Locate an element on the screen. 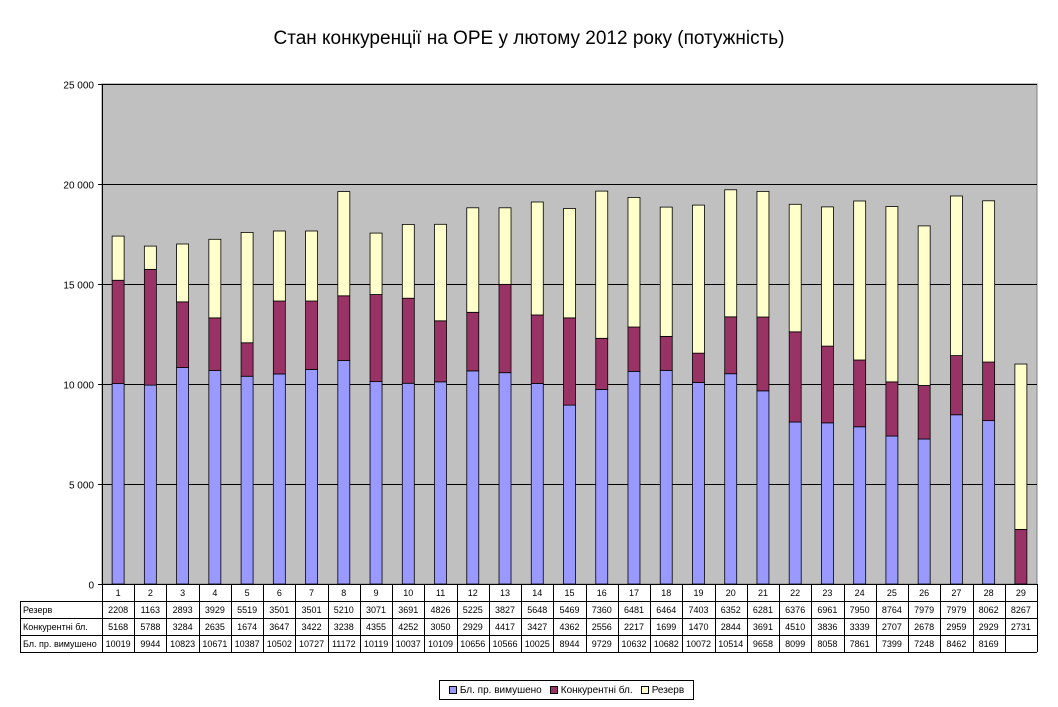 This screenshot has height=707, width=1058. x-tick-label: 1 is located at coordinates (118, 593).